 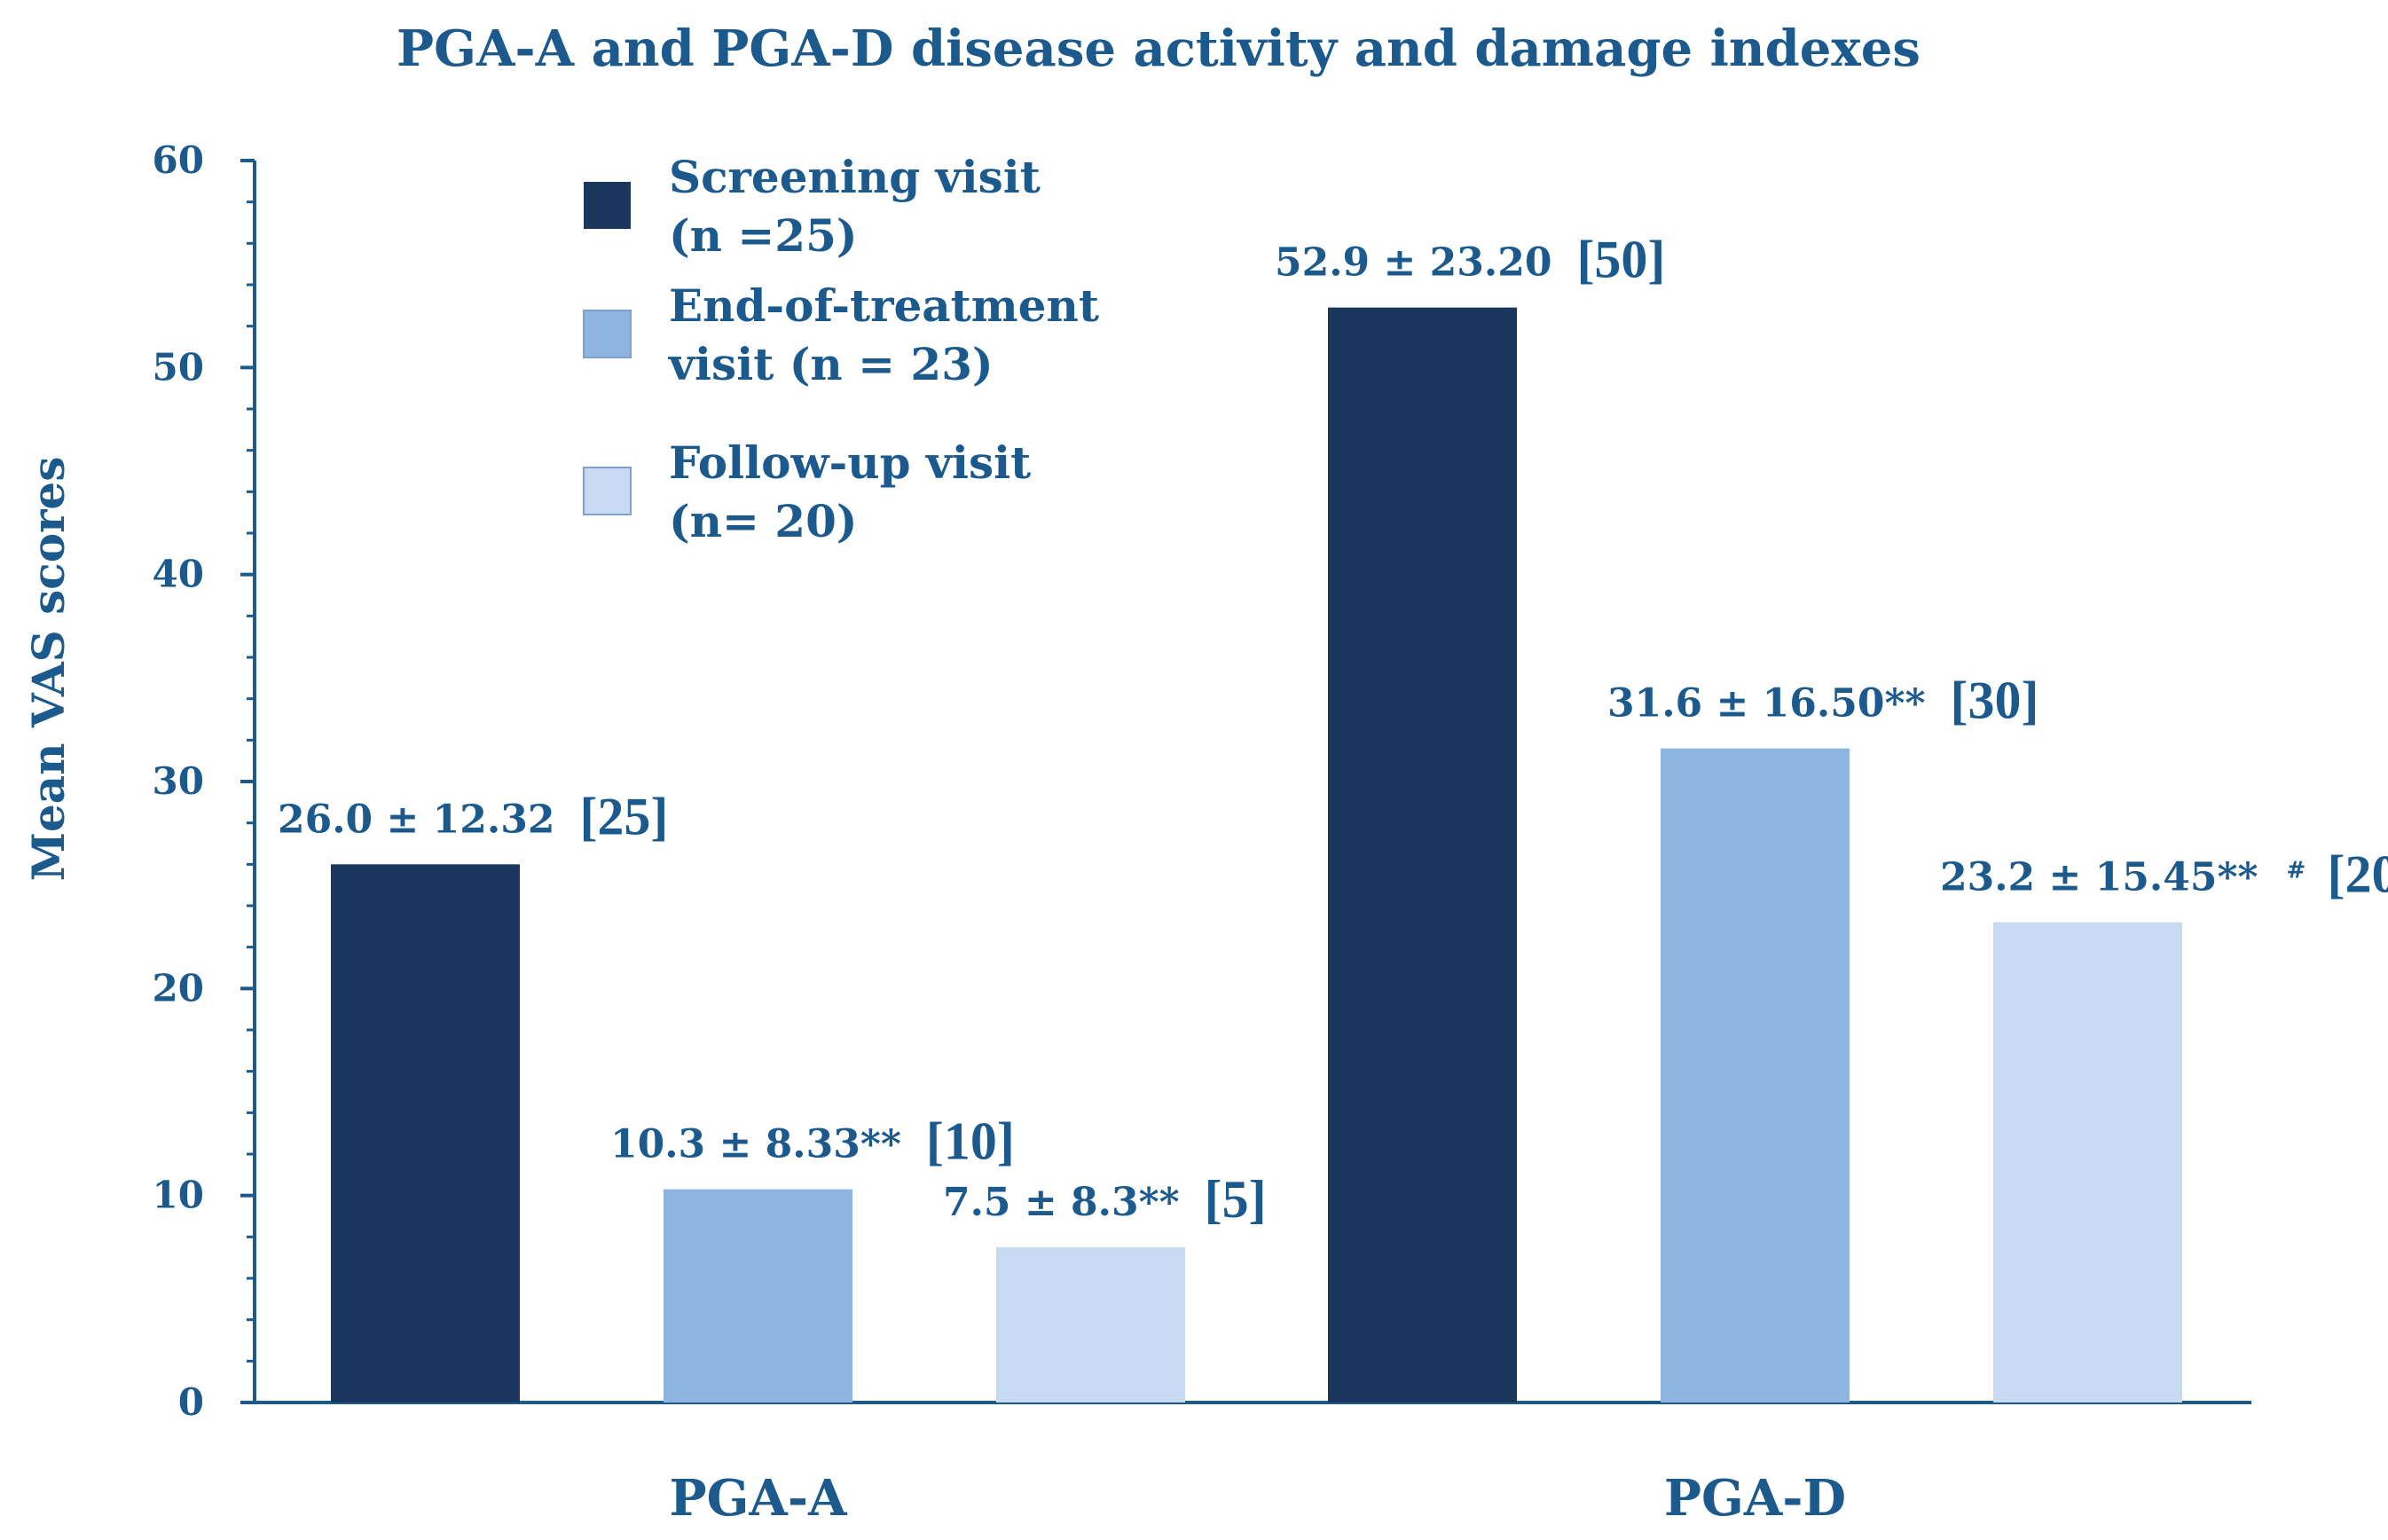 What do you see at coordinates (2296, 871) in the screenshot?
I see `significance-mark: #` at bounding box center [2296, 871].